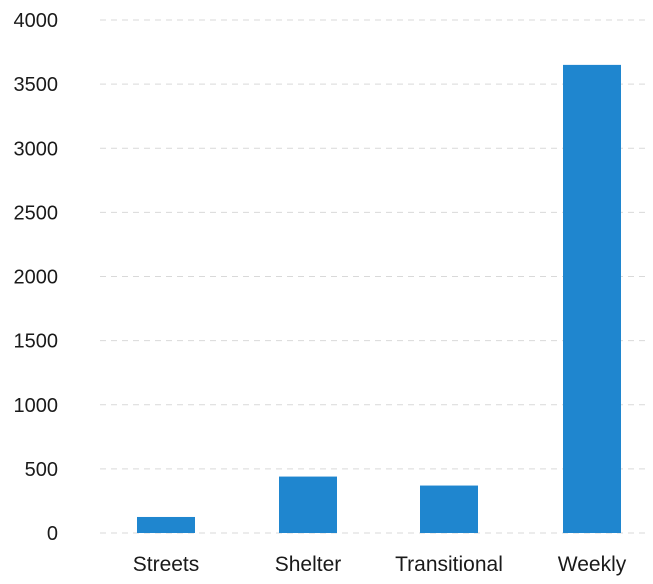  What do you see at coordinates (36, 85) in the screenshot?
I see `y-tick-label: 3500` at bounding box center [36, 85].